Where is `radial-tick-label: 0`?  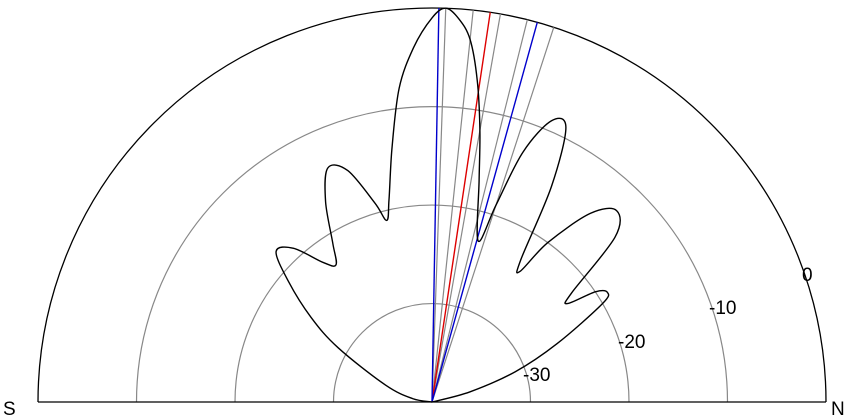
radial-tick-label: 0 is located at coordinates (807, 275).